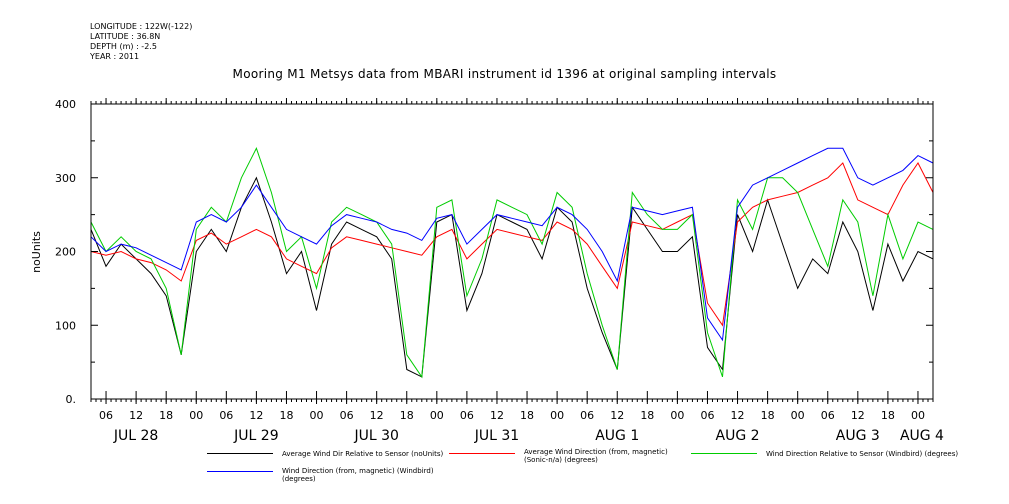 The height and width of the screenshot is (504, 1009). Describe the element at coordinates (617, 436) in the screenshot. I see `x-day-label: AUG 1` at that location.